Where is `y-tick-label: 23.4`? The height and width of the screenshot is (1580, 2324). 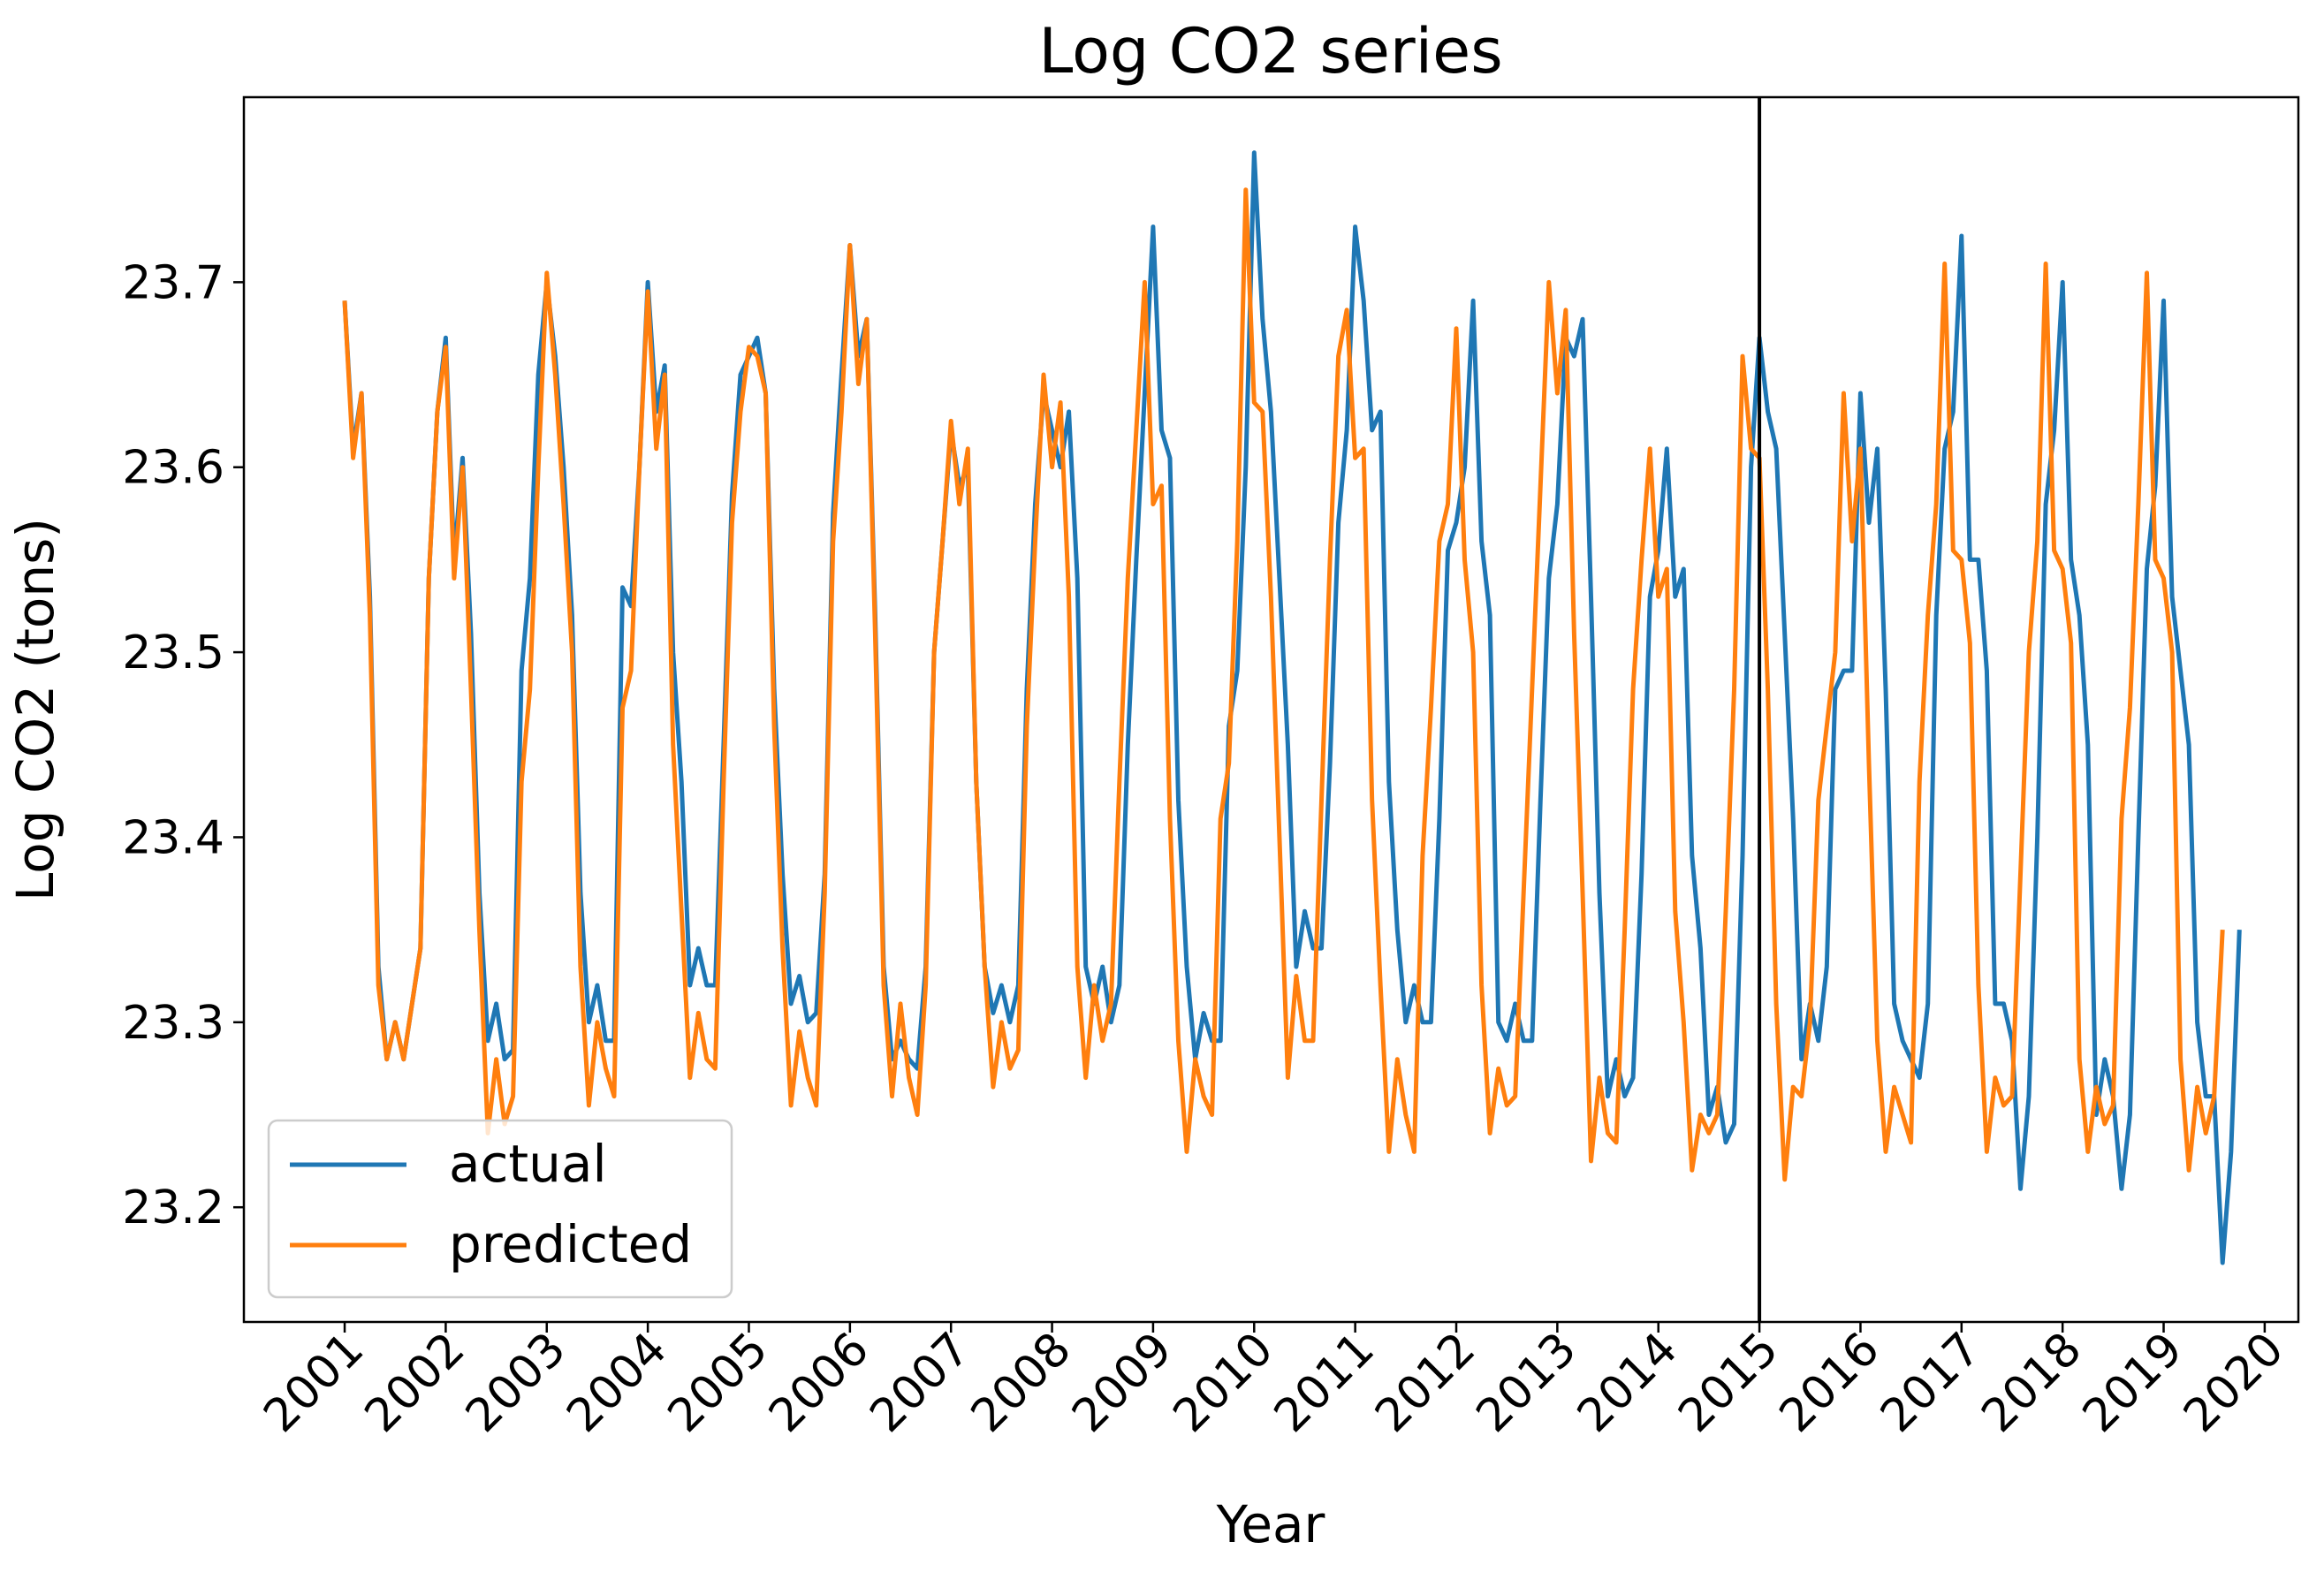 y-tick-label: 23.4 is located at coordinates (173, 837).